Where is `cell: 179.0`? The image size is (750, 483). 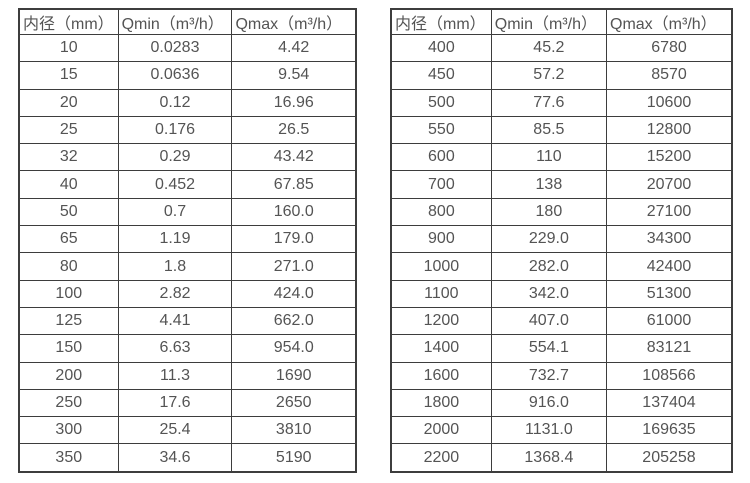 cell: 179.0 is located at coordinates (294, 239).